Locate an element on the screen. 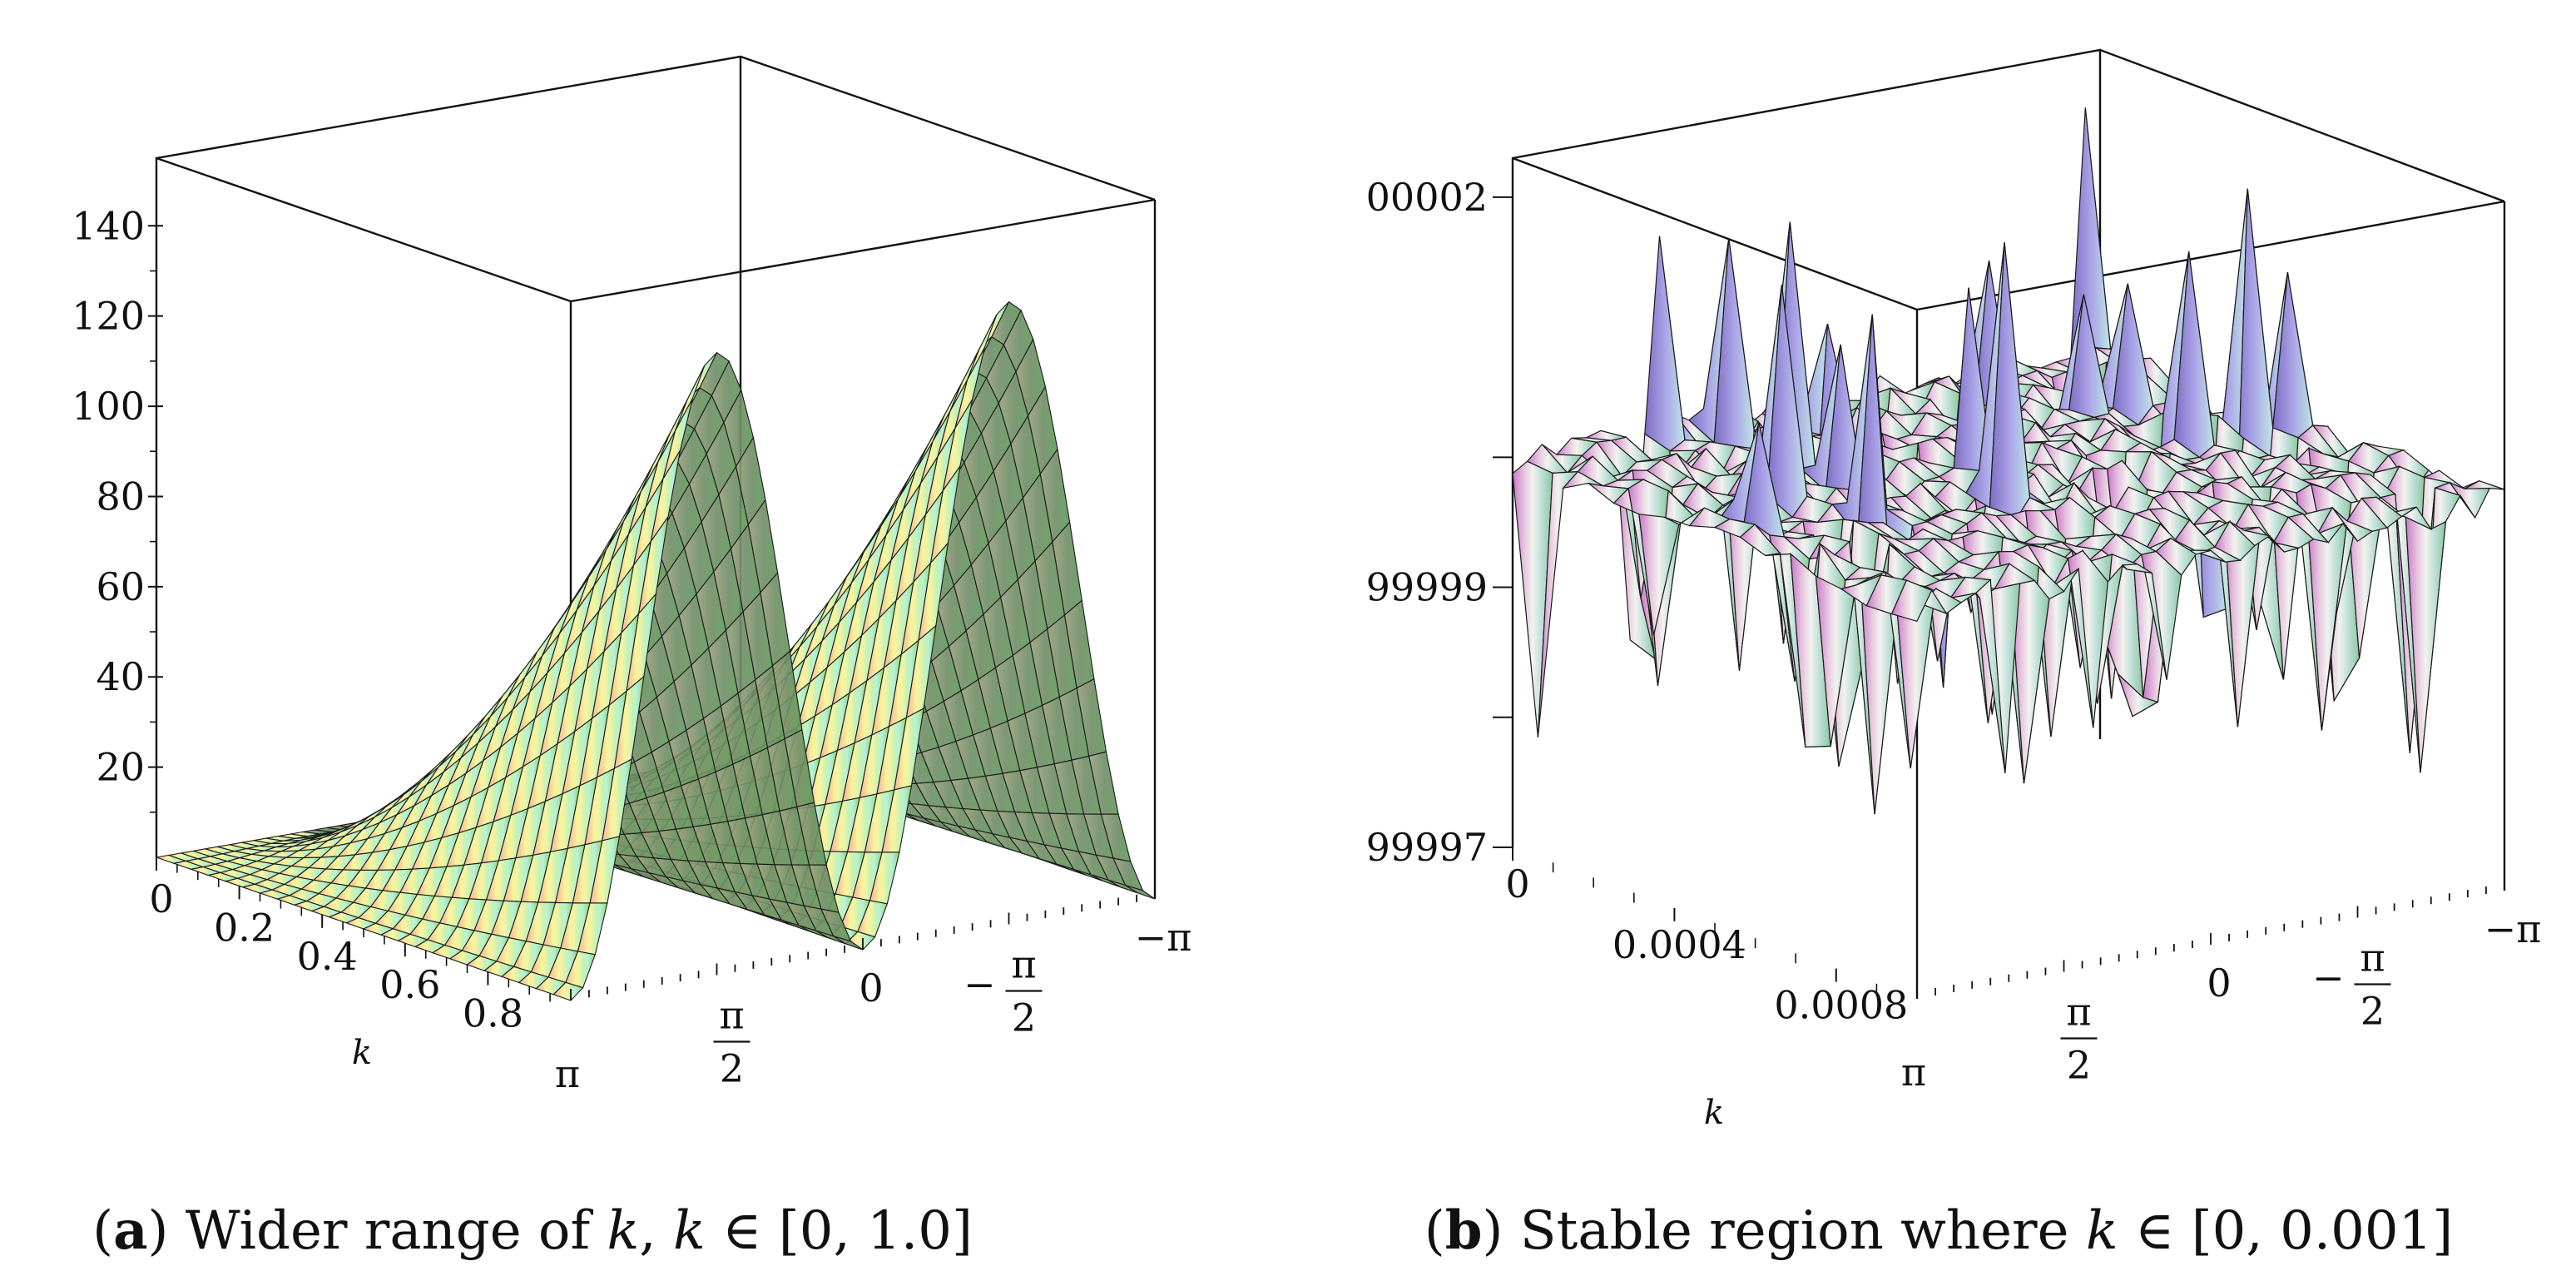  caption-a-range: ∈ [0, 1.0] is located at coordinates (848, 1231).